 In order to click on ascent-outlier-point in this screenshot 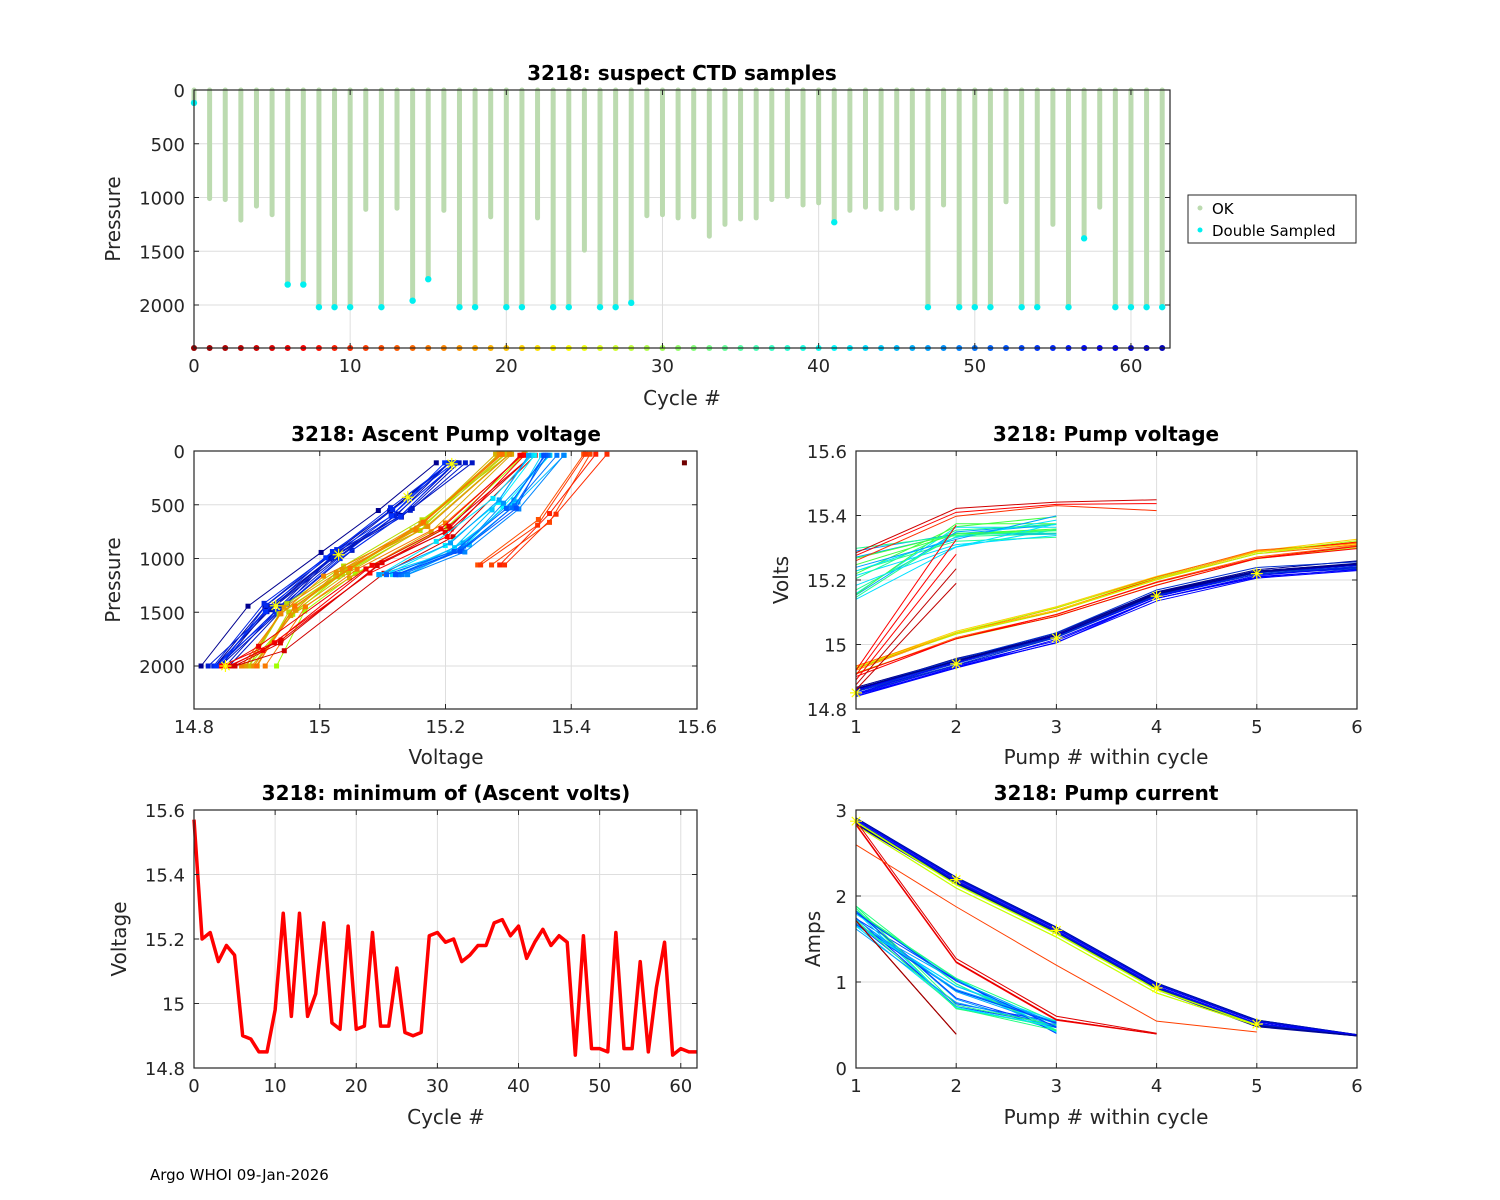, I will do `click(684, 463)`.